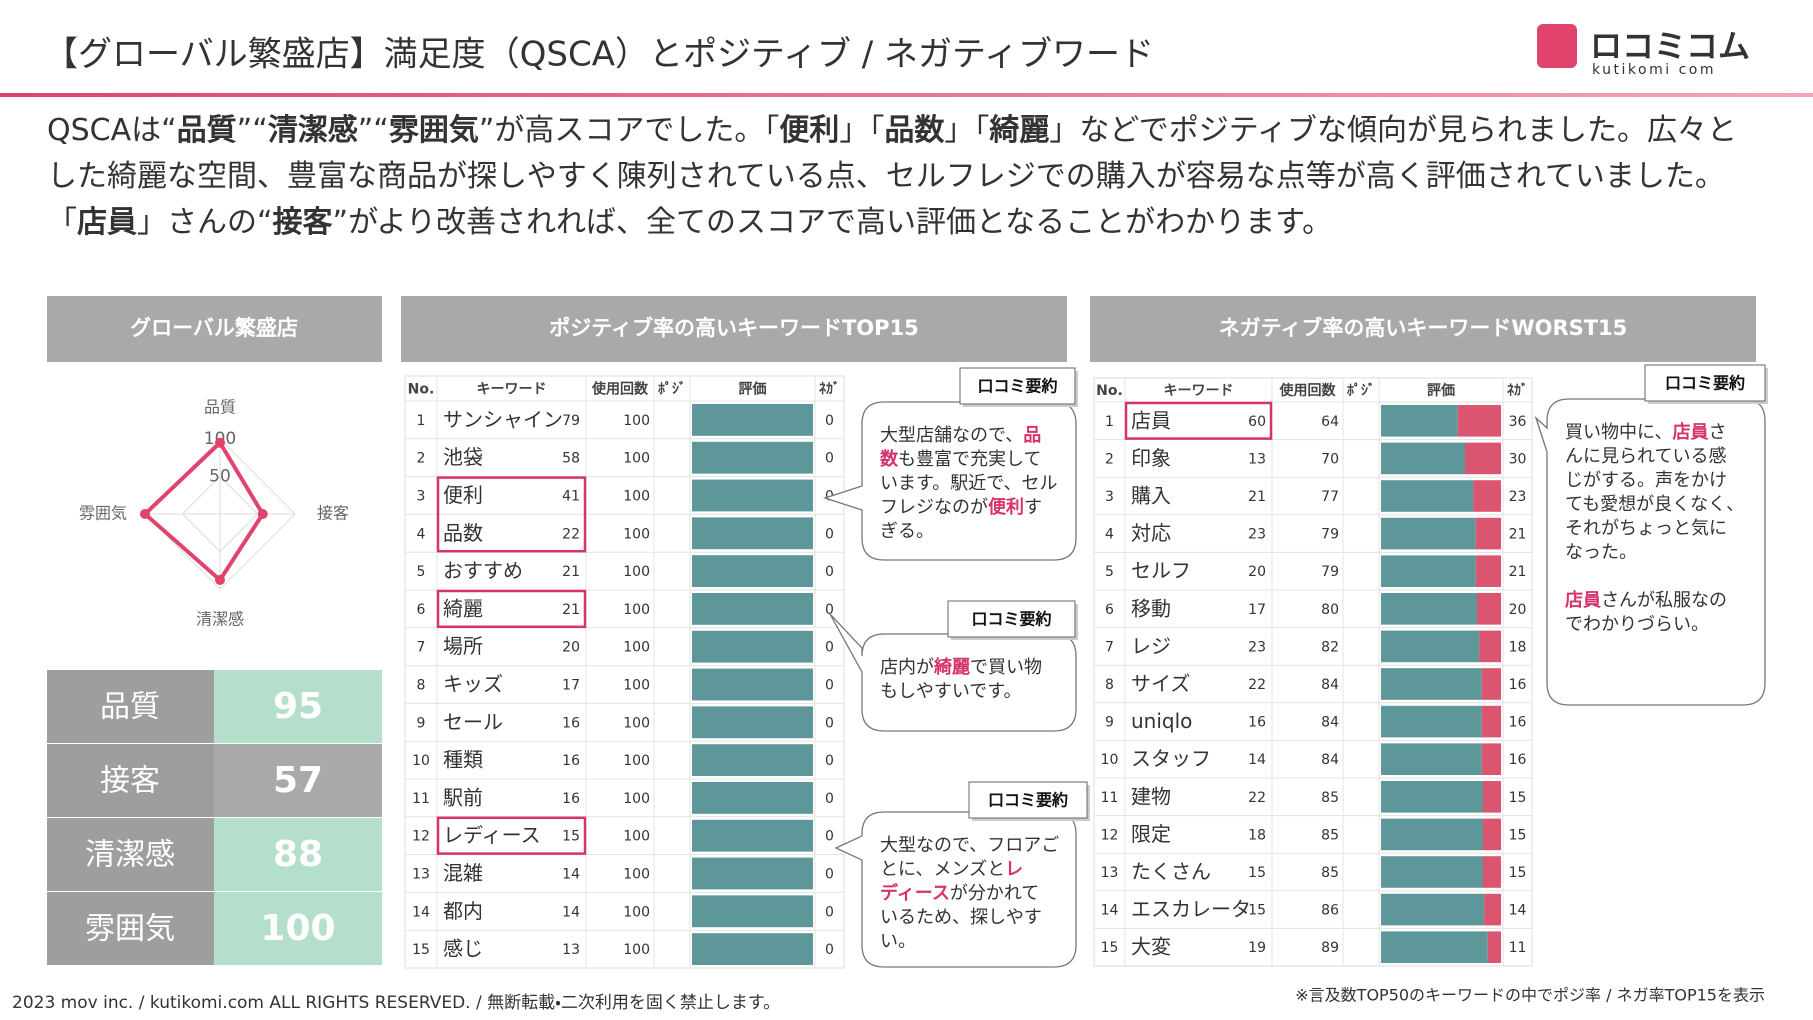  I want to click on bold-run: 品質, so click(207, 130).